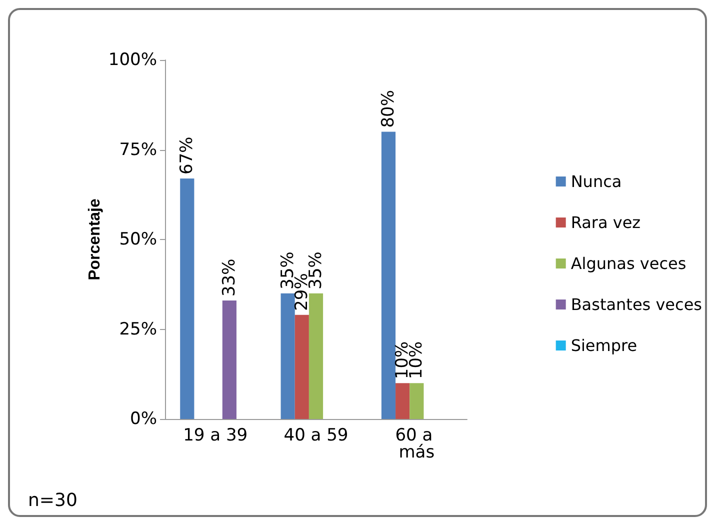  Describe the element at coordinates (138, 240) in the screenshot. I see `y-tick-label: 50%` at that location.